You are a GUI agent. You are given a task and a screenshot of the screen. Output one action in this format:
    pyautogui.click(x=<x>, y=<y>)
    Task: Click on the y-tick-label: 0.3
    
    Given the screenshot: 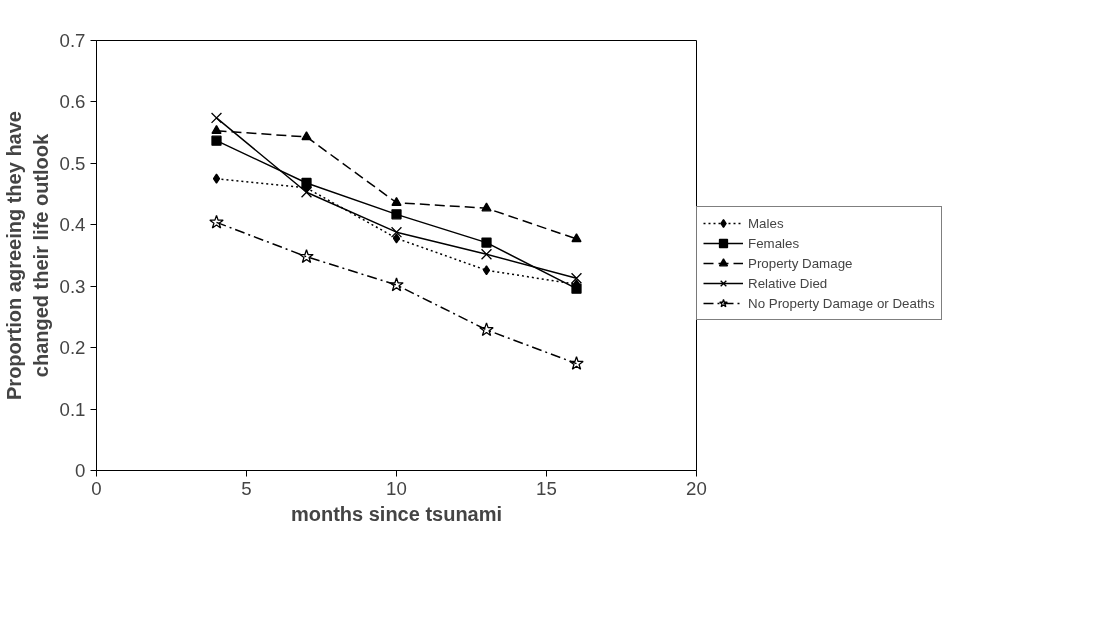 What is the action you would take?
    pyautogui.click(x=72, y=286)
    